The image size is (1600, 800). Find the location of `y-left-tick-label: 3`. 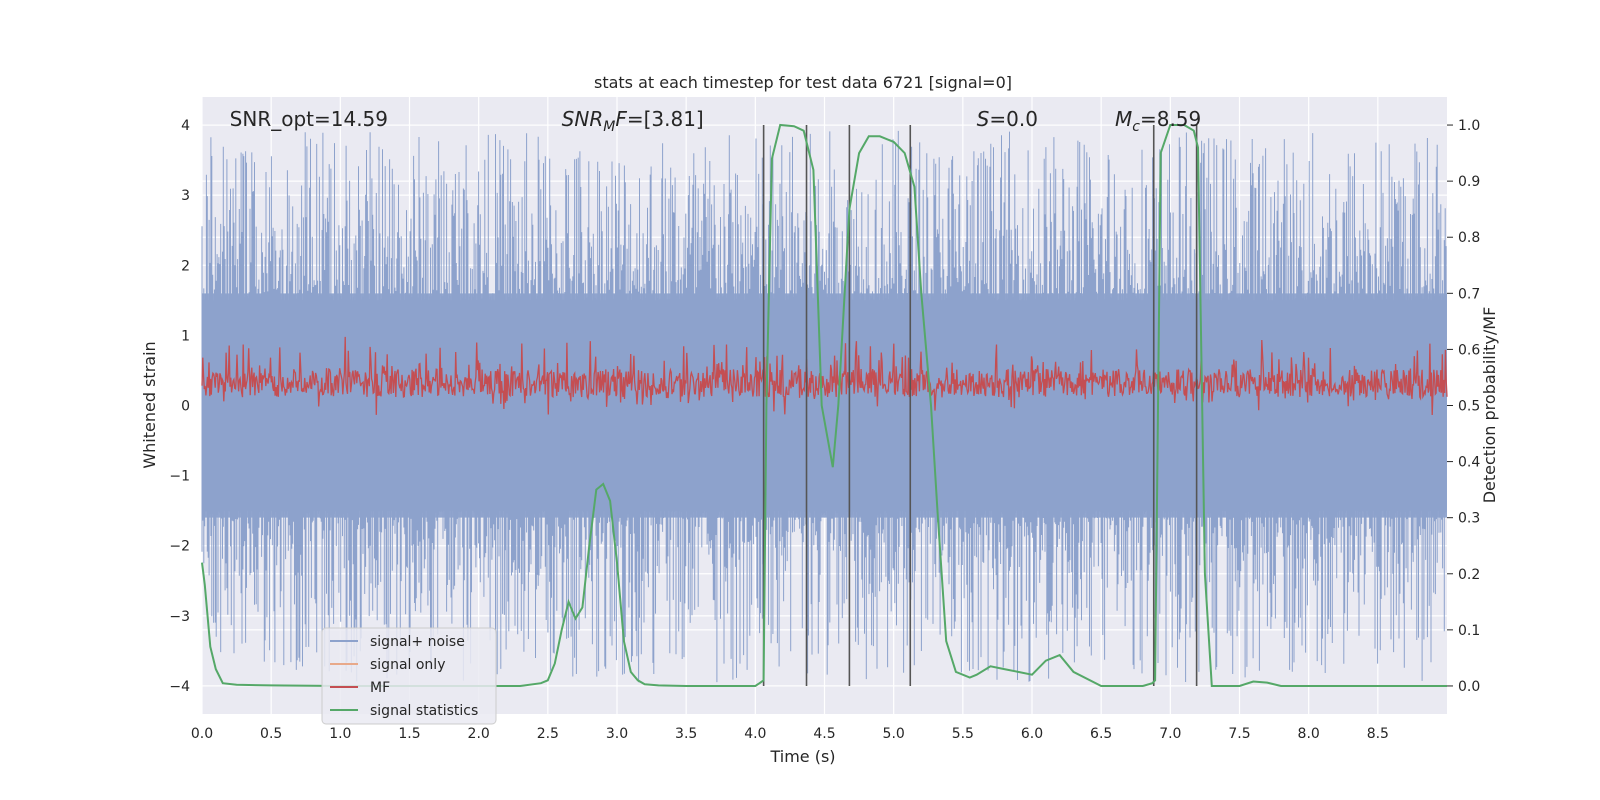

y-left-tick-label: 3 is located at coordinates (185, 196).